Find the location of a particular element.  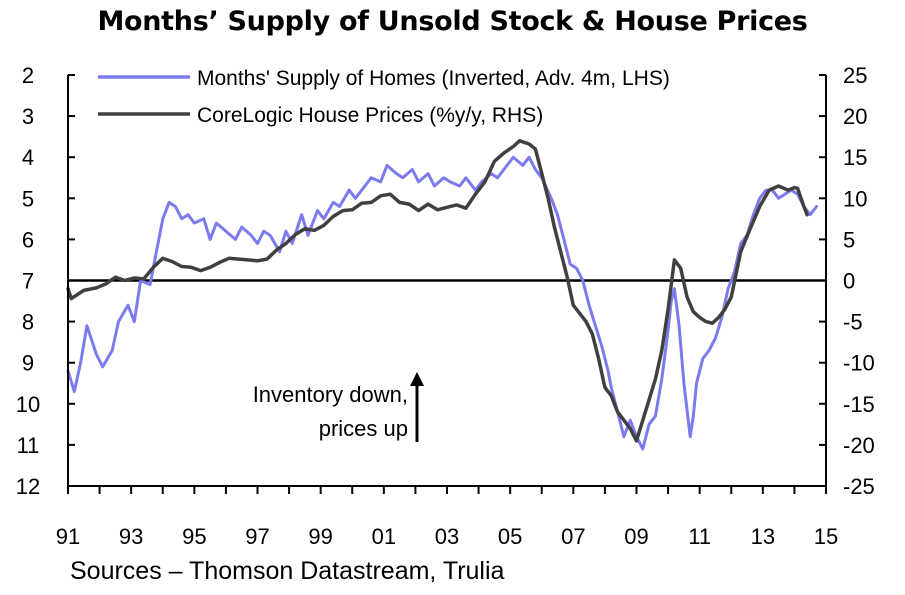

left-tick-label: 10 is located at coordinates (28, 404).